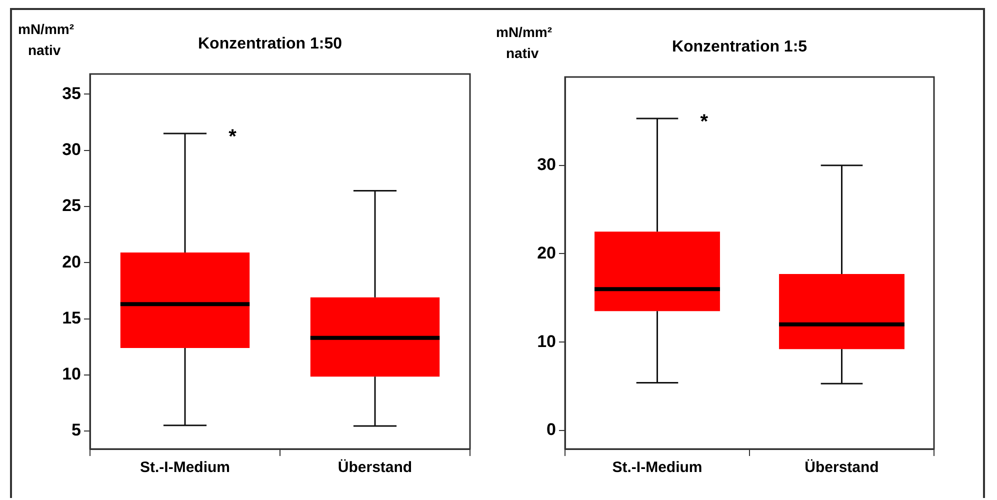 This screenshot has height=500, width=997. Describe the element at coordinates (551, 430) in the screenshot. I see `y-tick-label: 0` at that location.